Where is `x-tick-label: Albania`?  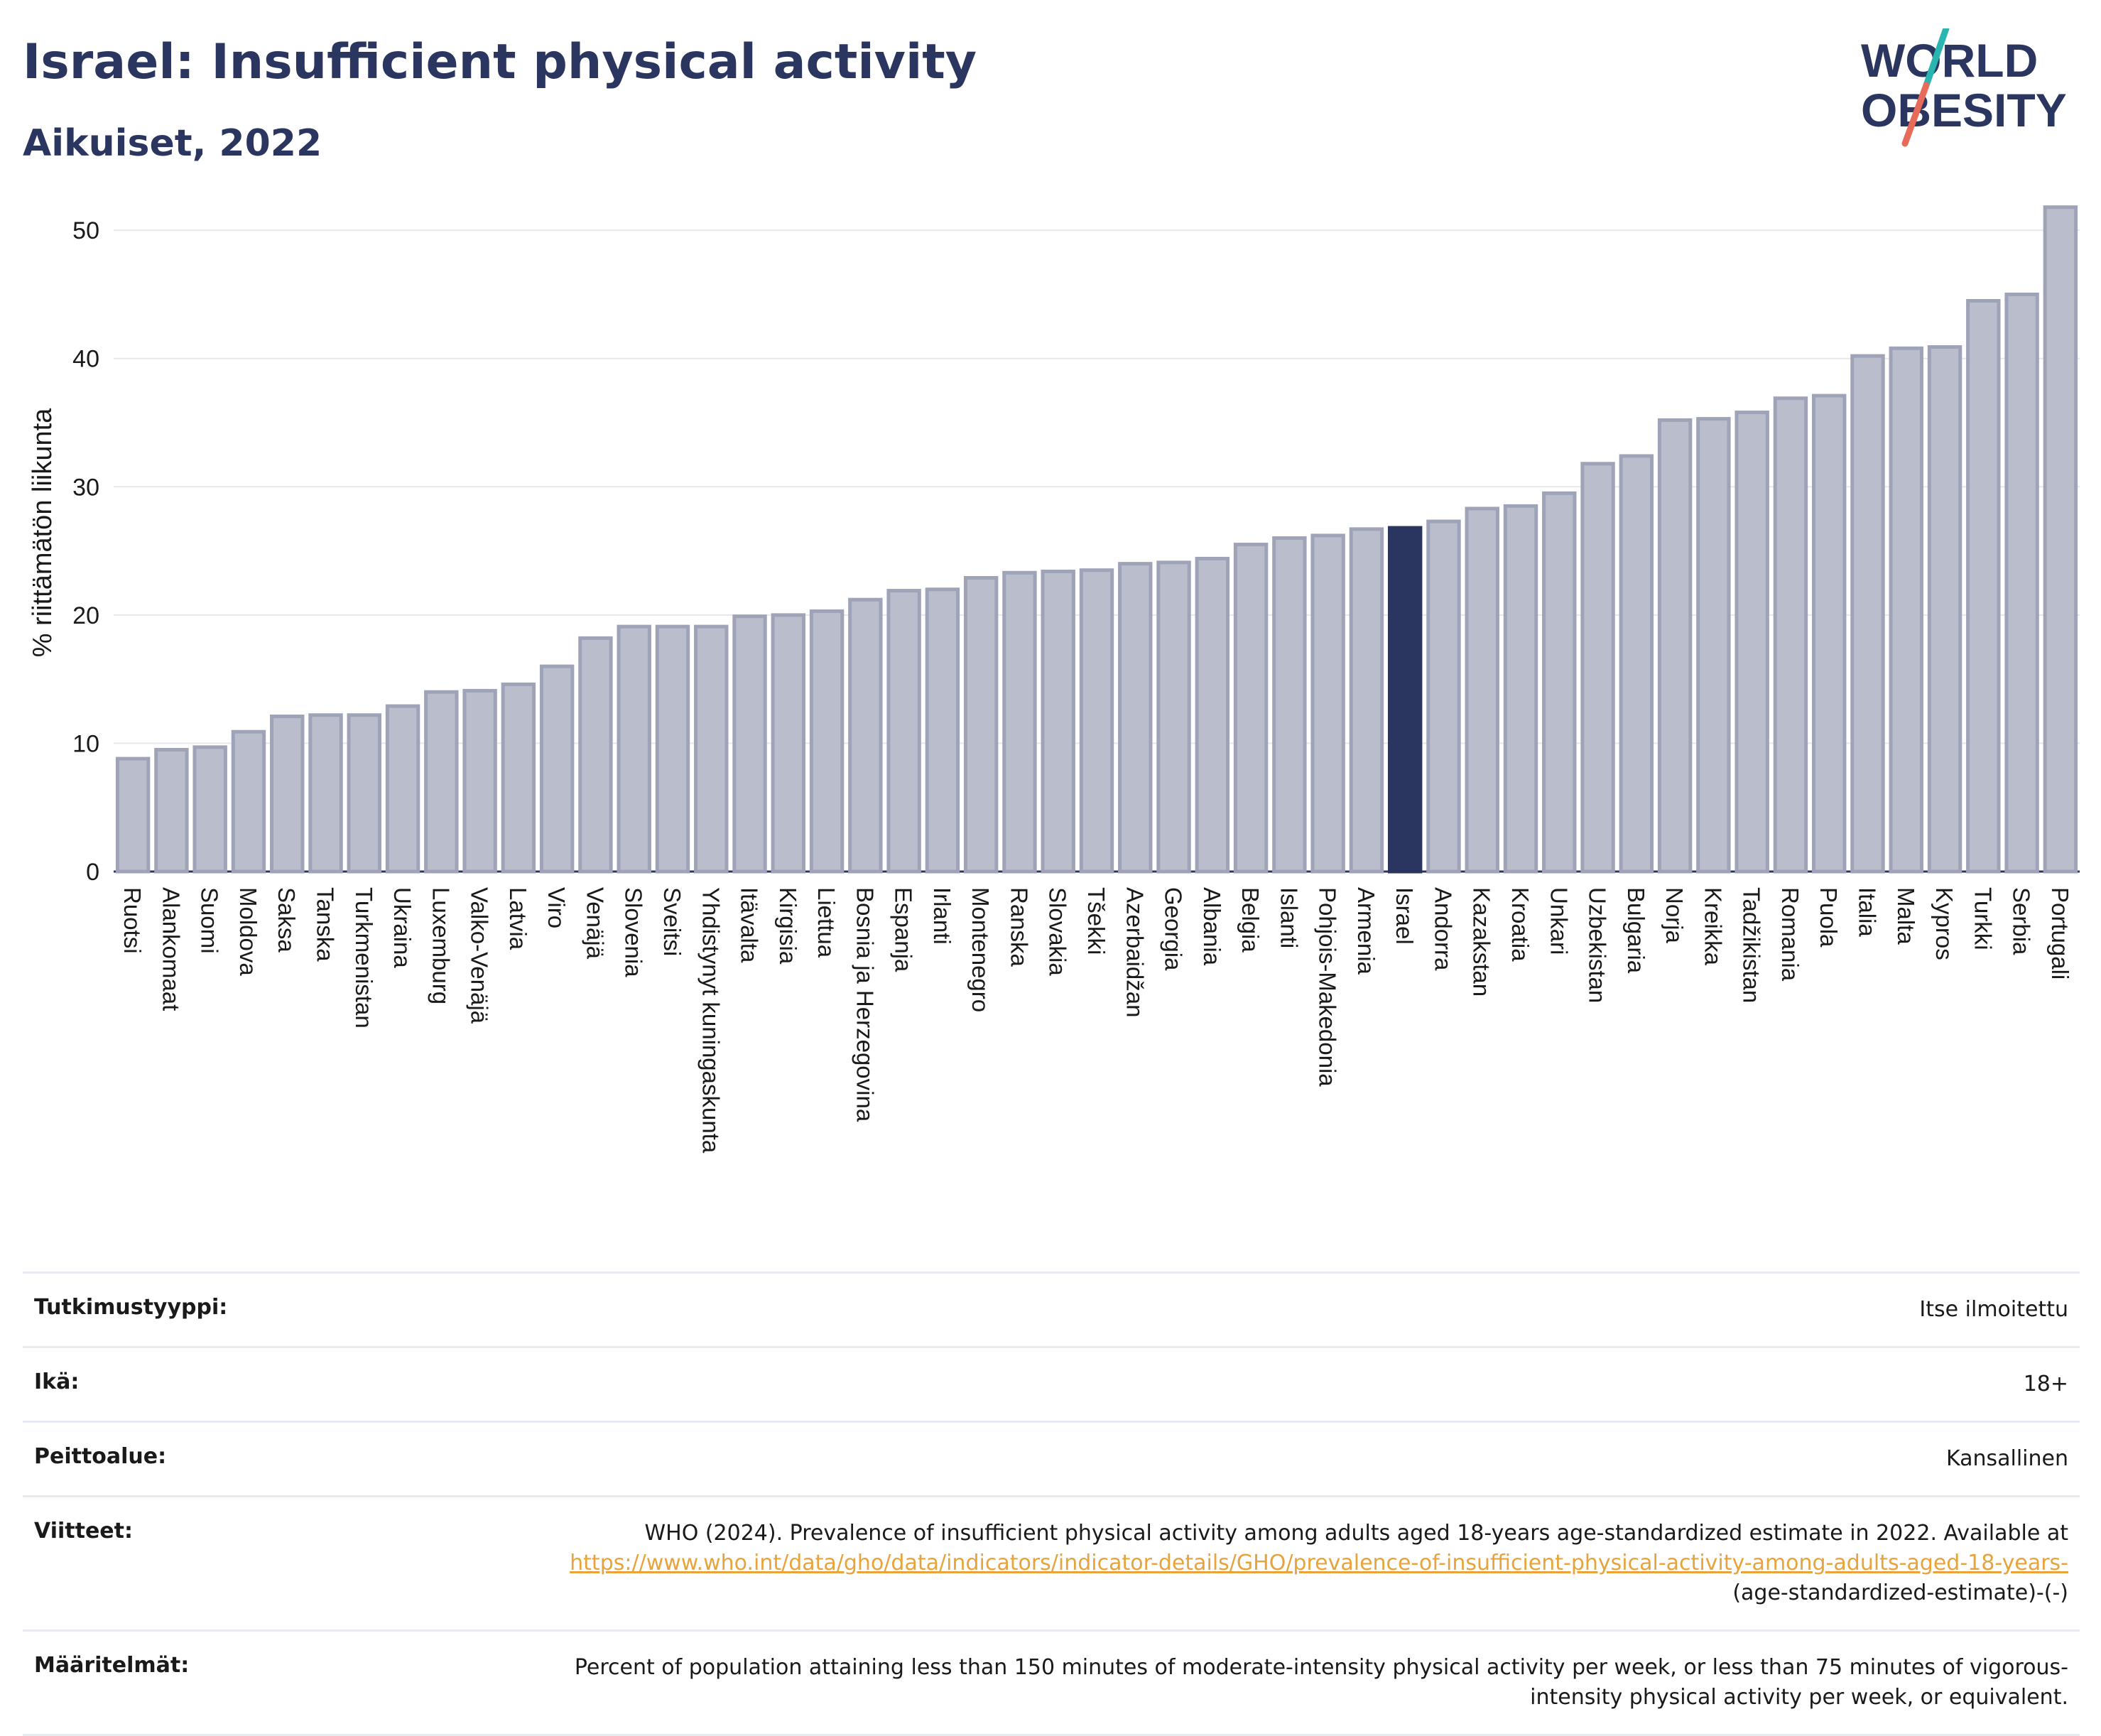 x-tick-label: Albania is located at coordinates (1212, 926).